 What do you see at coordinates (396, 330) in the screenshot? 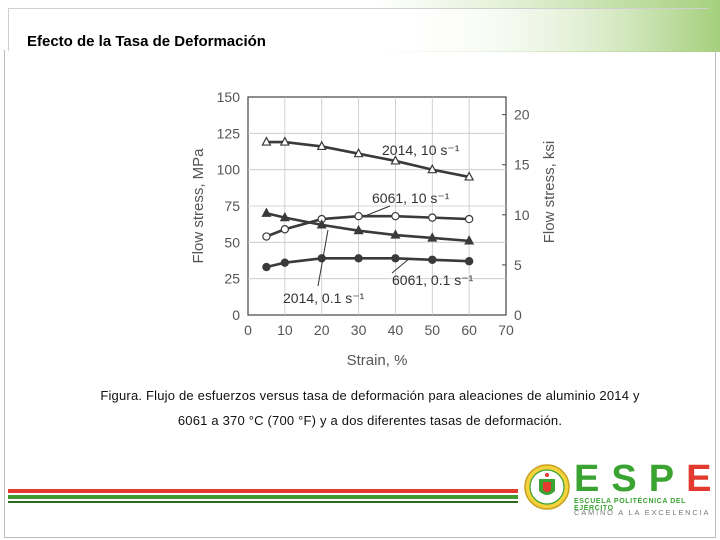
I see `x-tick-label: 40` at bounding box center [396, 330].